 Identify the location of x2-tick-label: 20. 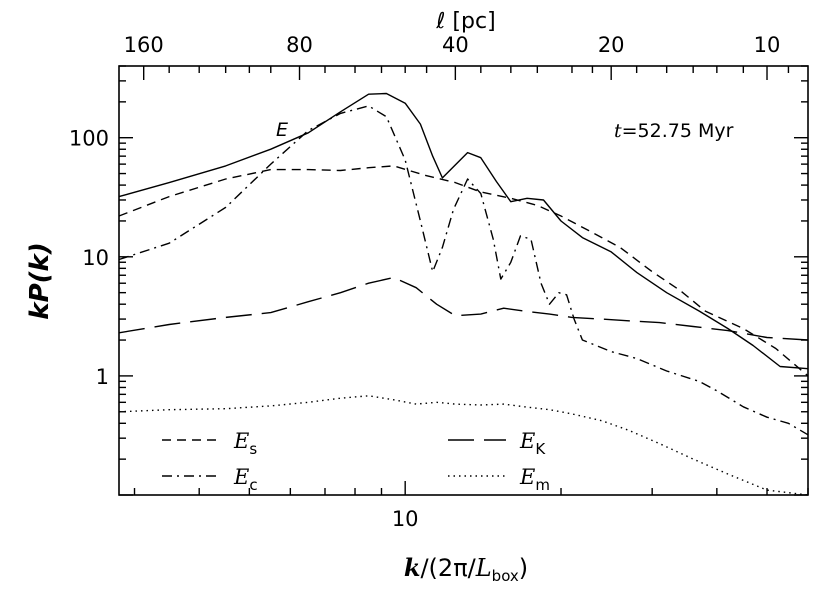
(611, 45).